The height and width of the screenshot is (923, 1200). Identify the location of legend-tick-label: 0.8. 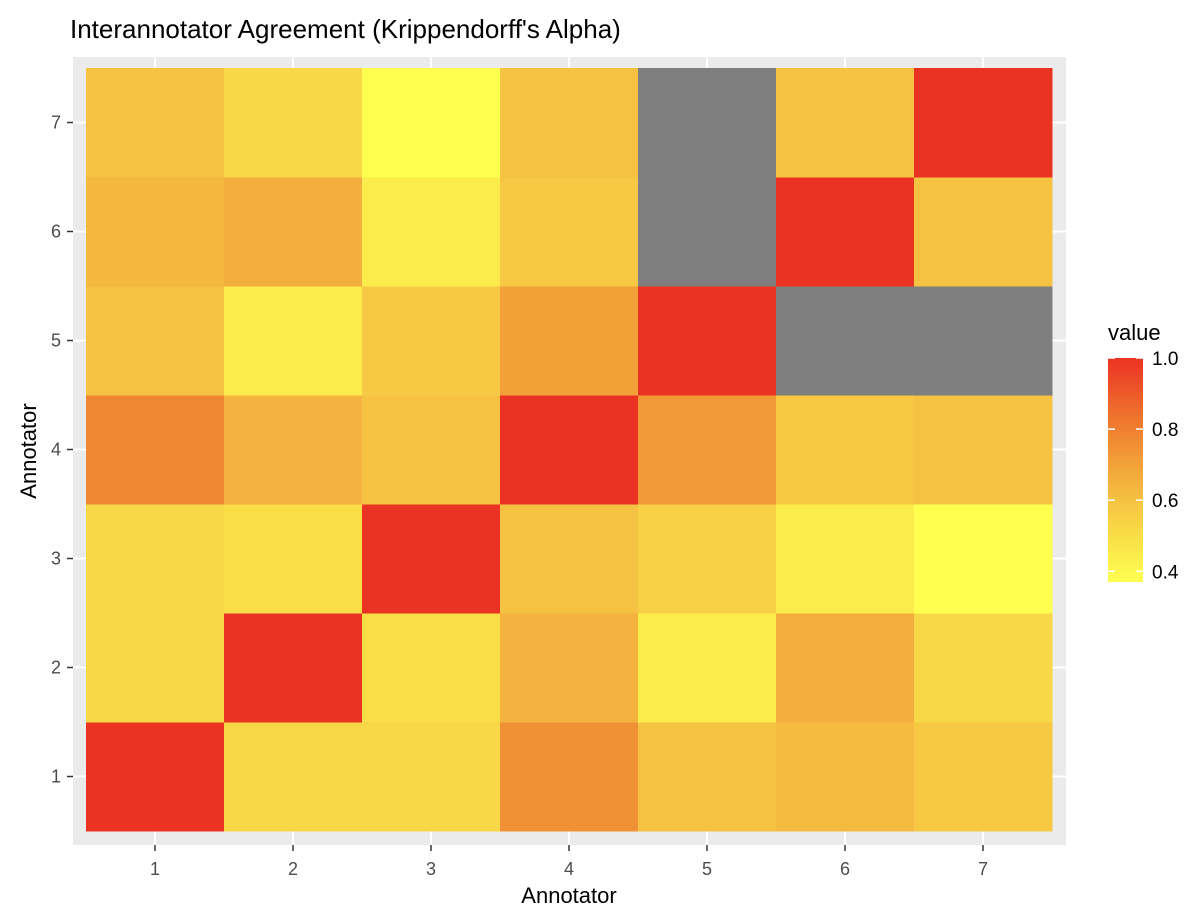
(1165, 430).